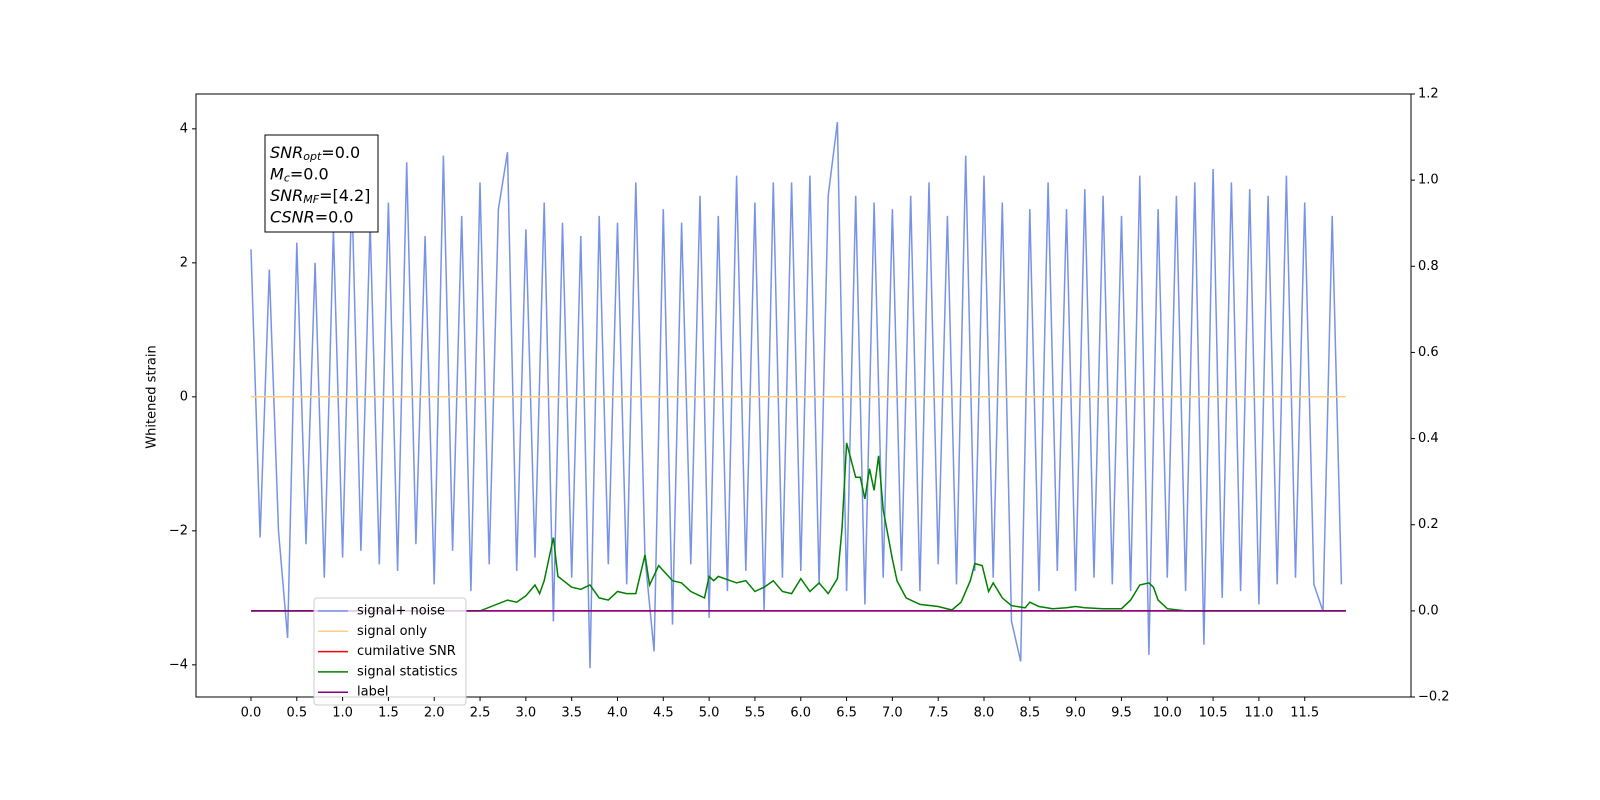 The height and width of the screenshot is (800, 1600). Describe the element at coordinates (292, 216) in the screenshot. I see `annotation-name: CSNR` at that location.